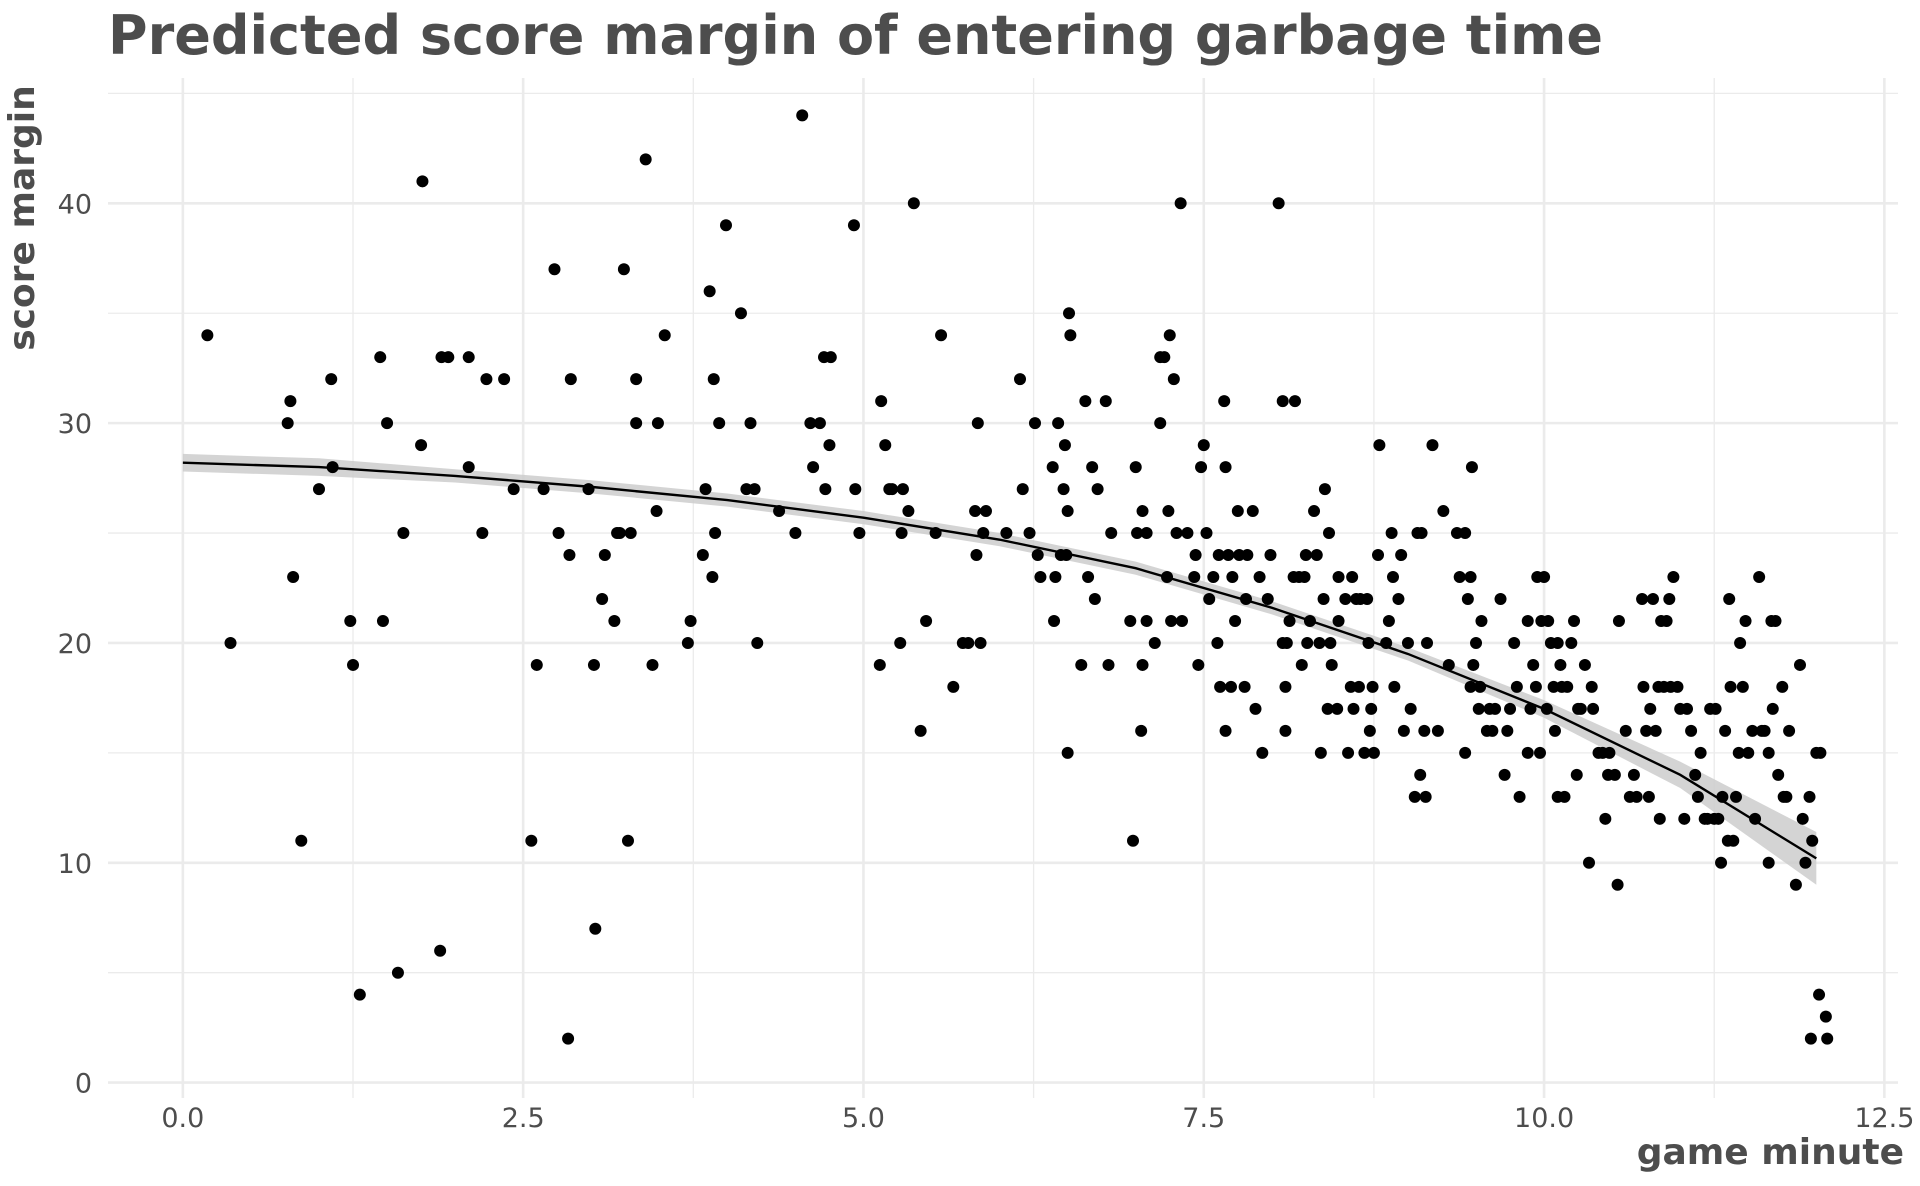  What do you see at coordinates (75, 864) in the screenshot?
I see `y-tick-label: 10` at bounding box center [75, 864].